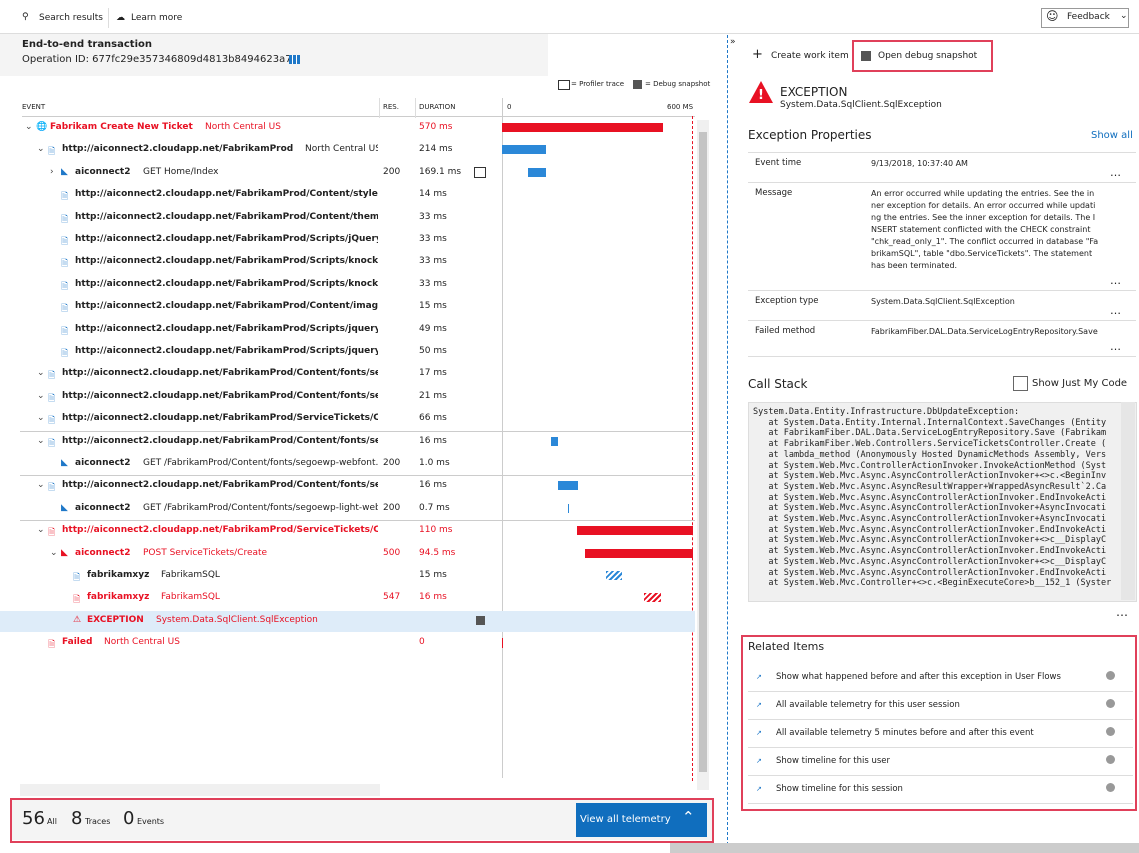 The width and height of the screenshot is (1139, 853). Describe the element at coordinates (480, 172) in the screenshot. I see `profiler-icon` at that location.